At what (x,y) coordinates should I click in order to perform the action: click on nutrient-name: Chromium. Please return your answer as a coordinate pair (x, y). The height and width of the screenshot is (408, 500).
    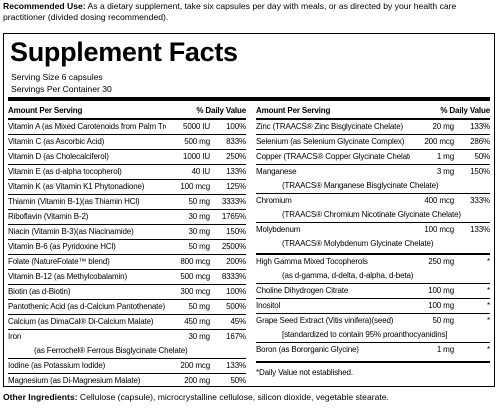
    Looking at the image, I should click on (274, 200).